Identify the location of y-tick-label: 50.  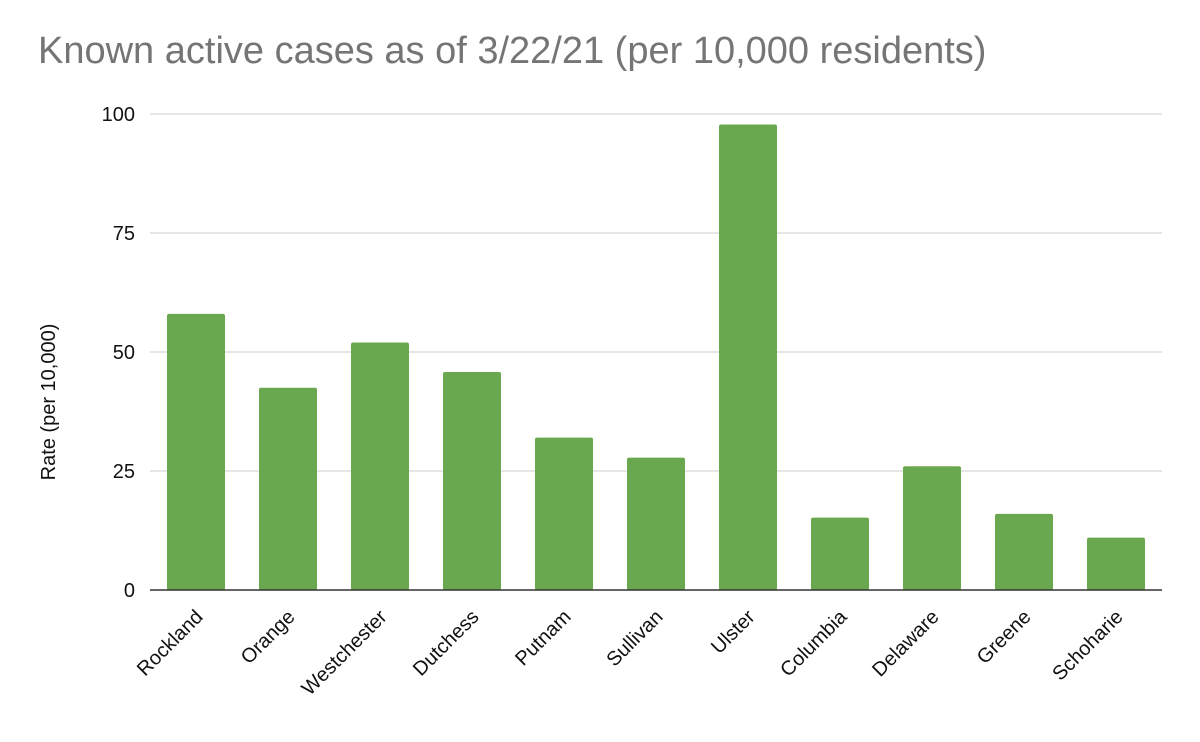
(124, 353).